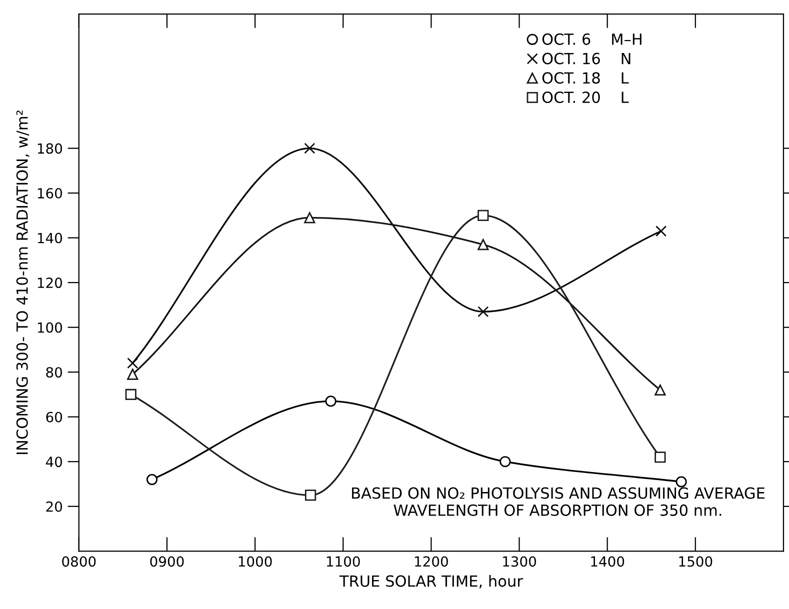 The image size is (789, 609). Describe the element at coordinates (50, 283) in the screenshot. I see `y-tick-label: 120` at that location.